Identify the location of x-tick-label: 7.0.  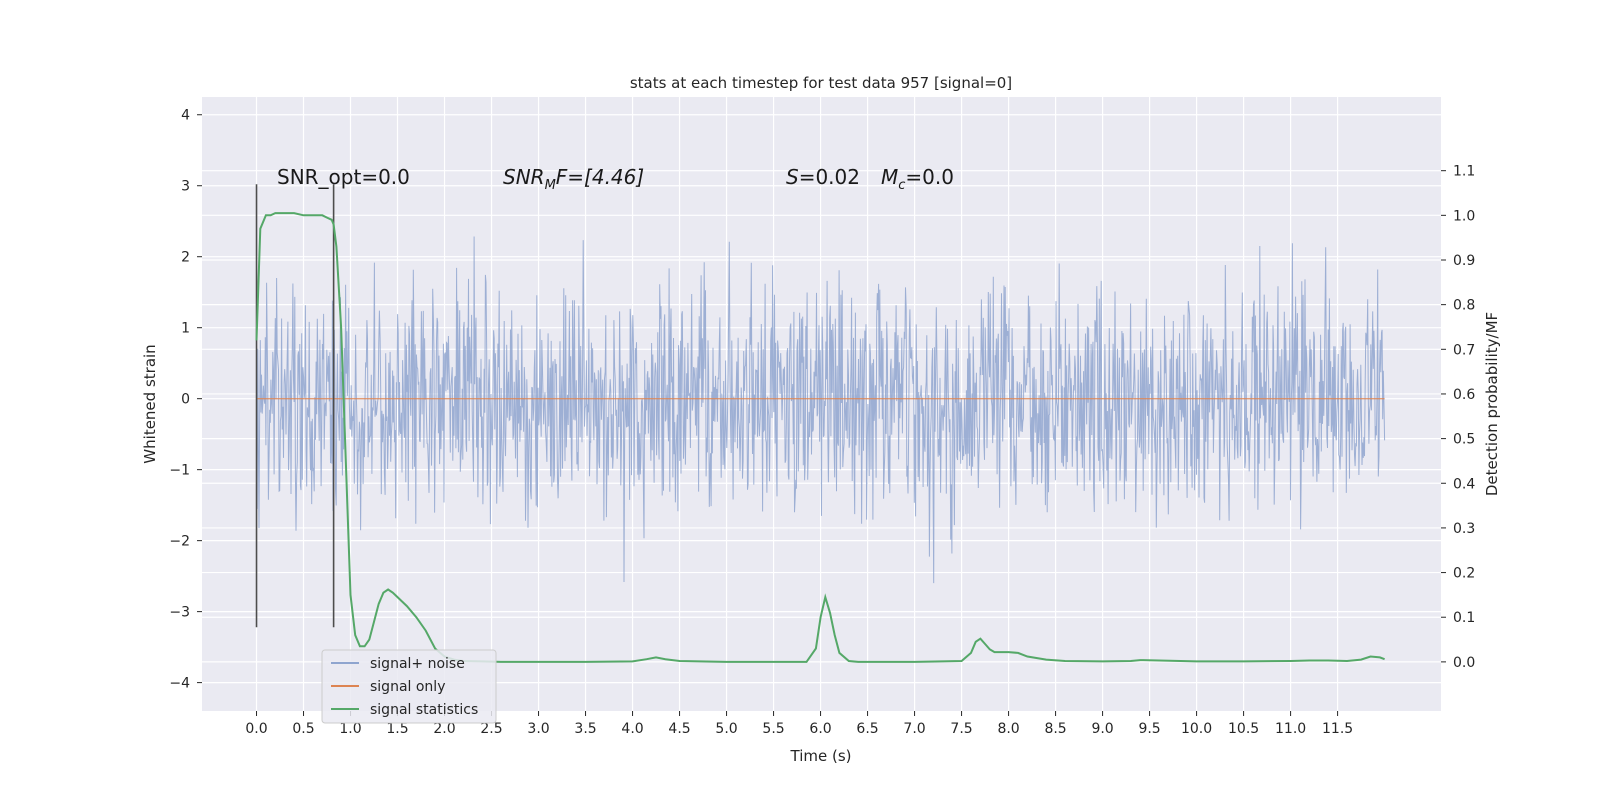
(914, 729).